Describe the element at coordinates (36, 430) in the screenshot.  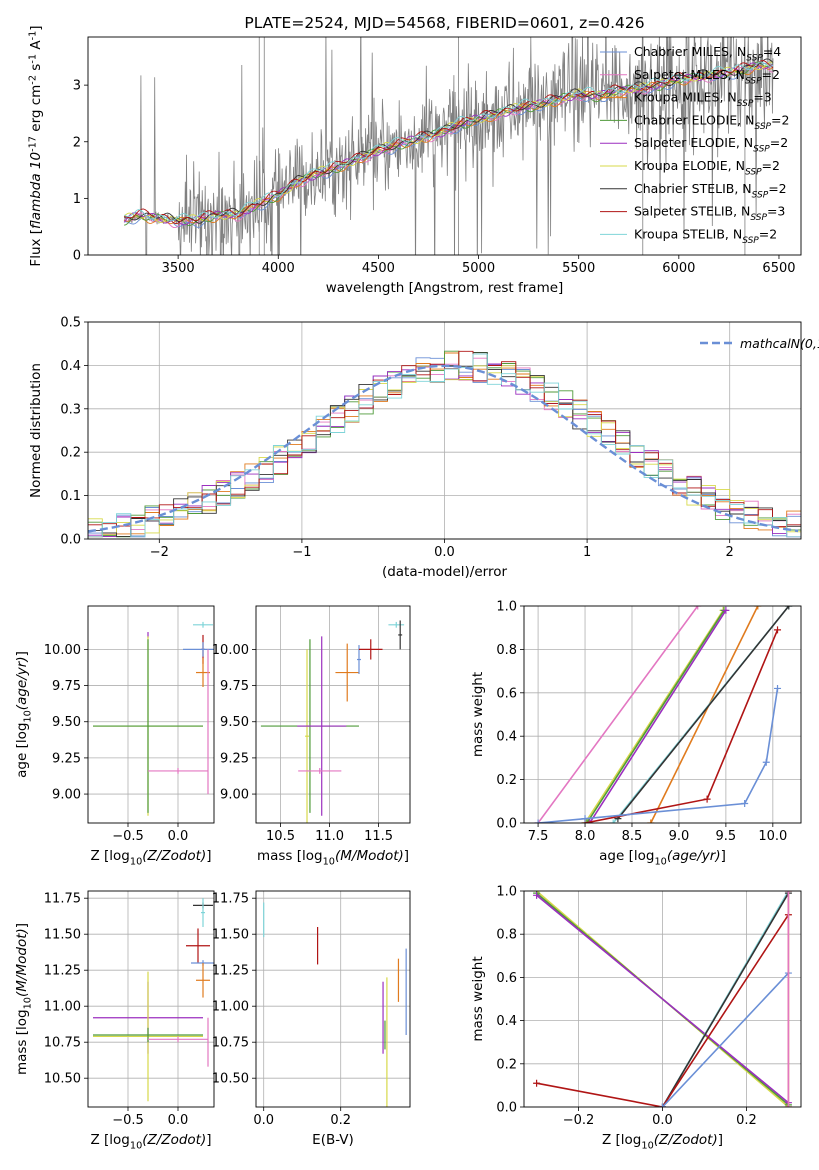
I see `y-axis-label: Normed distribution` at that location.